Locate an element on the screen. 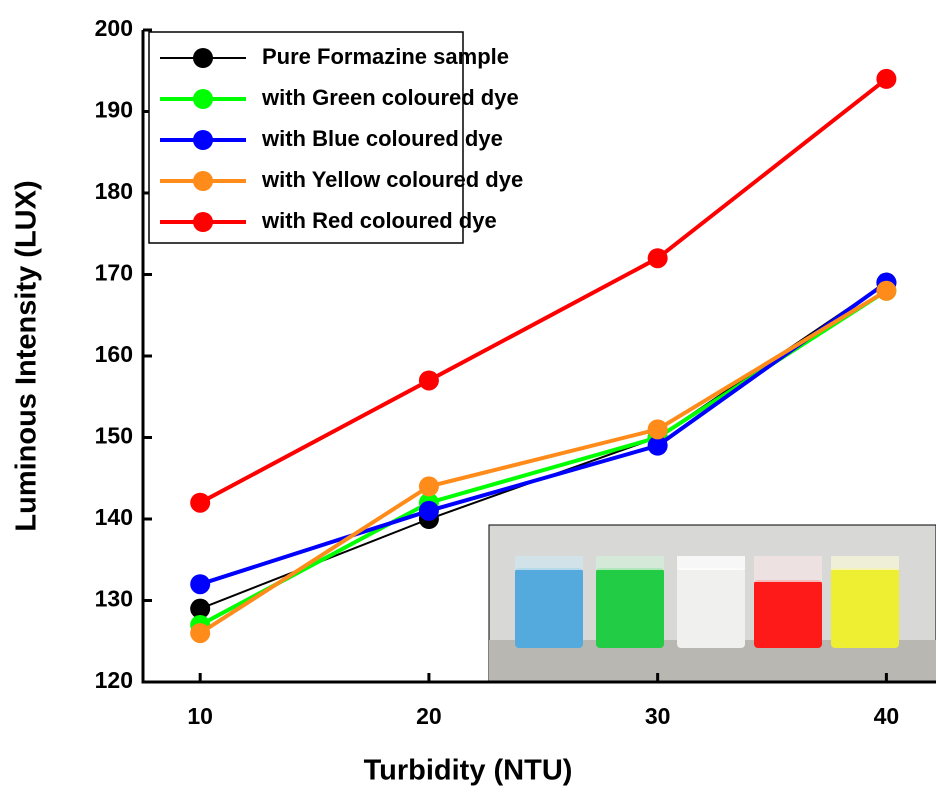  legend-label: Pure Formazine sample is located at coordinates (385, 56).